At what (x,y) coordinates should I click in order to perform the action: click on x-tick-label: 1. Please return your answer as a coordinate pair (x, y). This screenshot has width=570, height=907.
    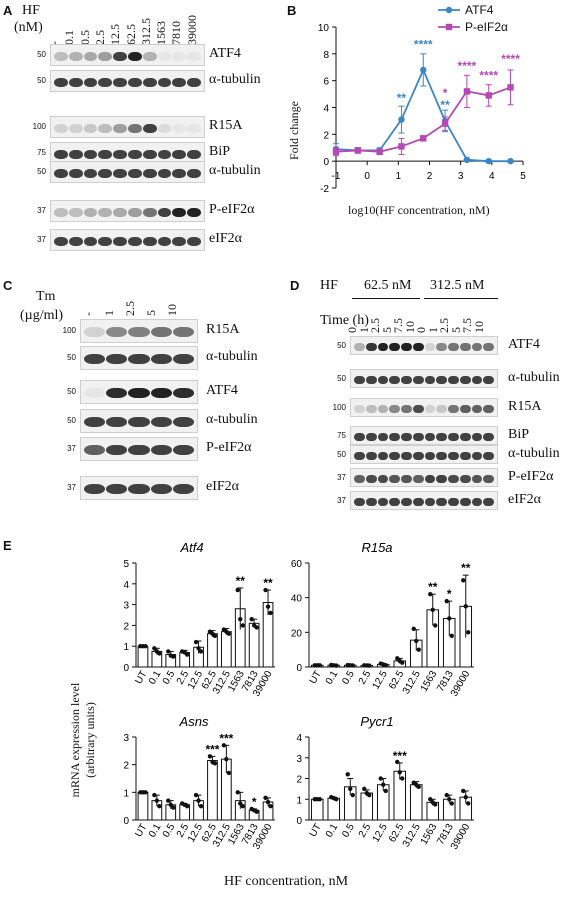
    Looking at the image, I should click on (399, 176).